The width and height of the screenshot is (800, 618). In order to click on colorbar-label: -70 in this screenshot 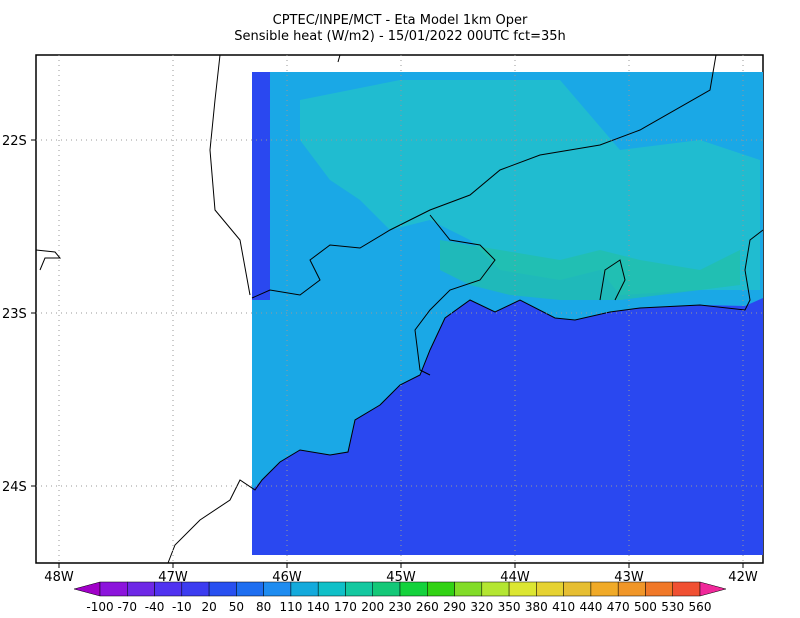, I will do `click(127, 607)`.